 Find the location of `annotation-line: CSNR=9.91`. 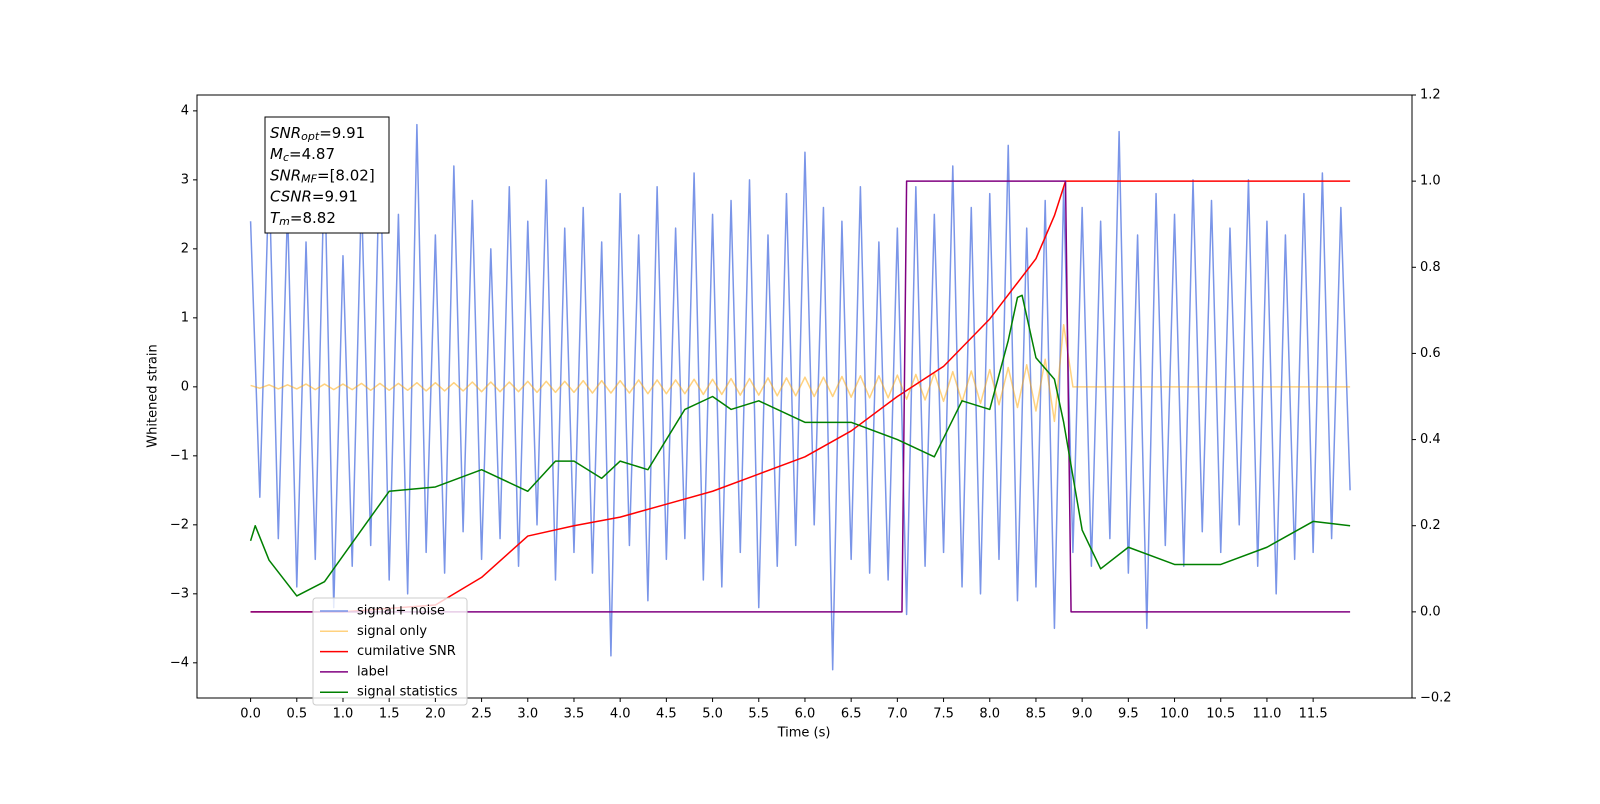

annotation-line: CSNR=9.91 is located at coordinates (314, 196).